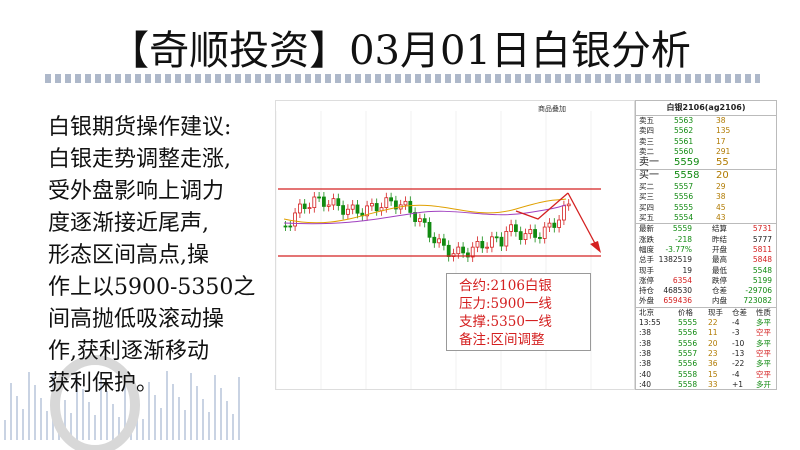  I want to click on quote-cell: 723082, so click(757, 301).